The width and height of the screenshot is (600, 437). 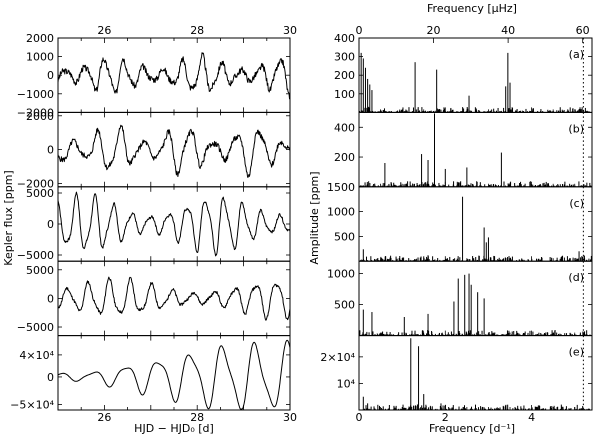 I want to click on bottom-xtick-label: 26, so click(x=104, y=417).